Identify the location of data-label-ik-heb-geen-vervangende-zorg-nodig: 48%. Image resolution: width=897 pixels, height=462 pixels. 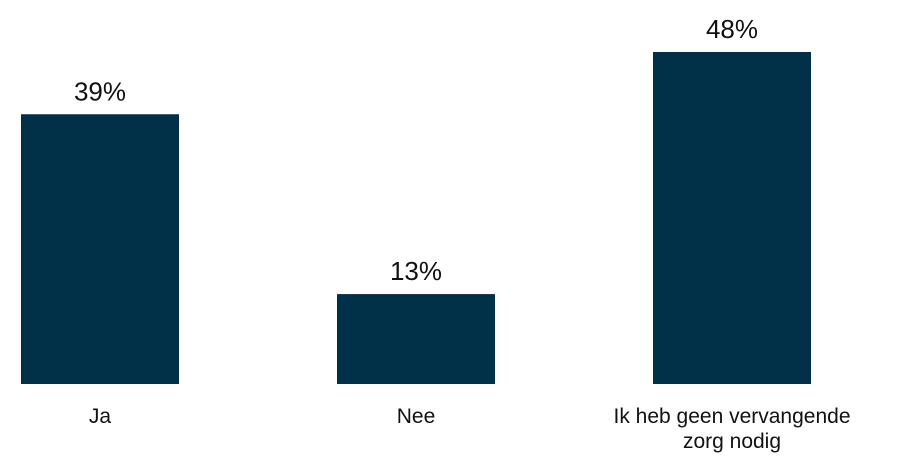
(732, 29).